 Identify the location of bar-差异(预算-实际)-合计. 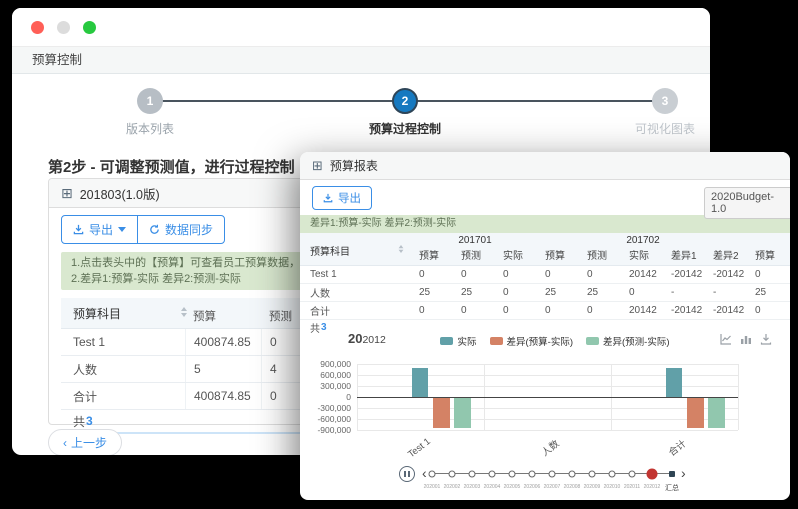
(695, 413).